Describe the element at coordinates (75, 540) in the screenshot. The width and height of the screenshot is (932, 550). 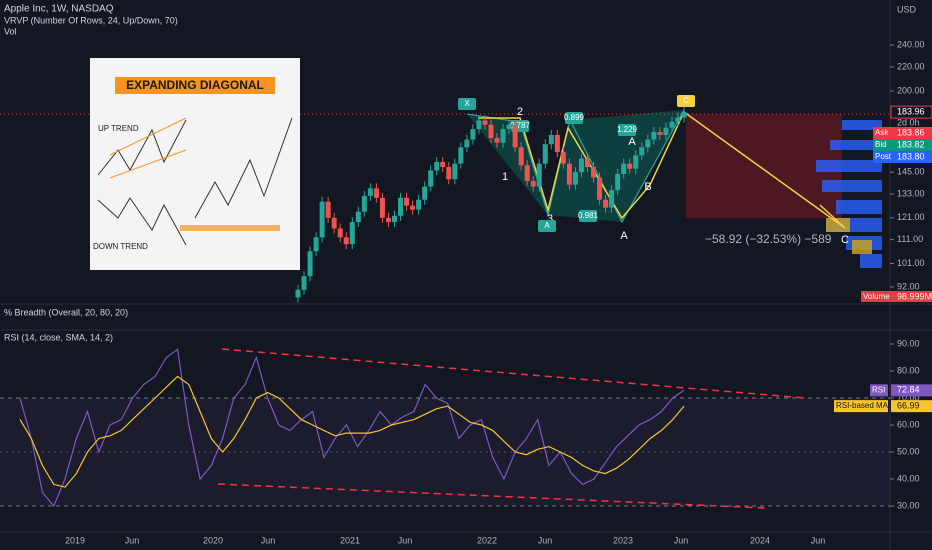
I see `time-label: 2019` at that location.